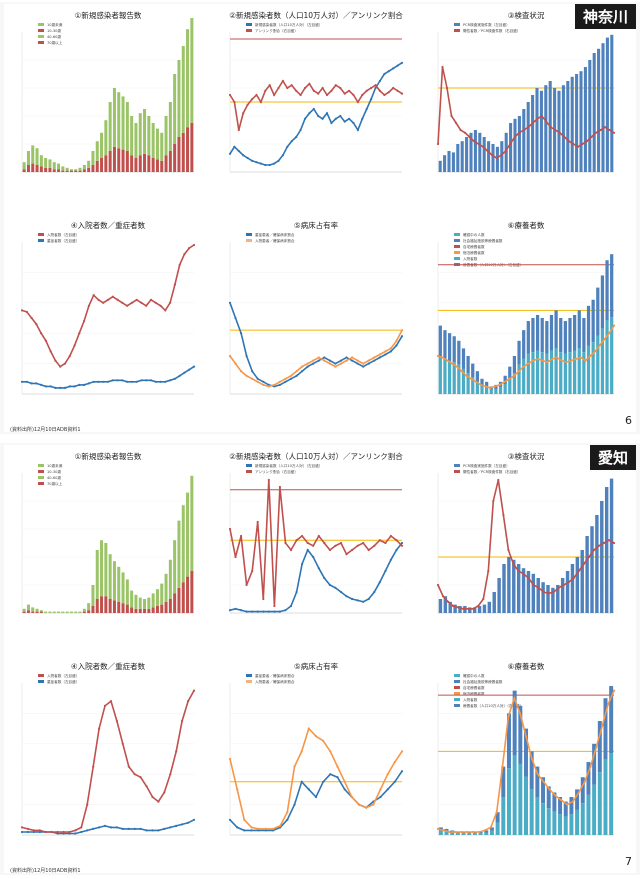  What do you see at coordinates (526, 532) in the screenshot?
I see `chart-3: ③検査状況 PCR検査実施件数（左目盛）陽性者数／PCR検査件数（右目盛）` at bounding box center [526, 532].